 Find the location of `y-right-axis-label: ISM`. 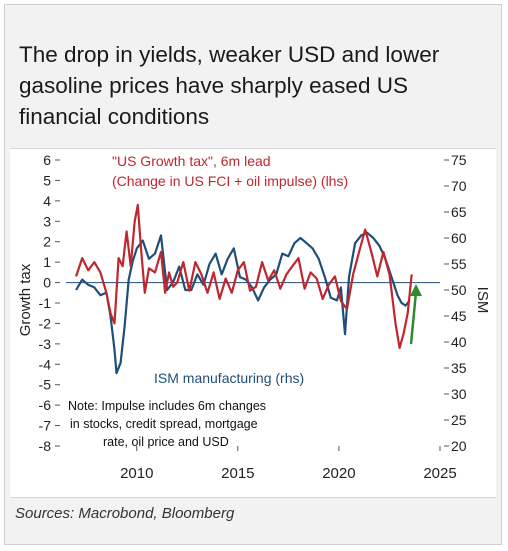

y-right-axis-label: ISM is located at coordinates (482, 300).